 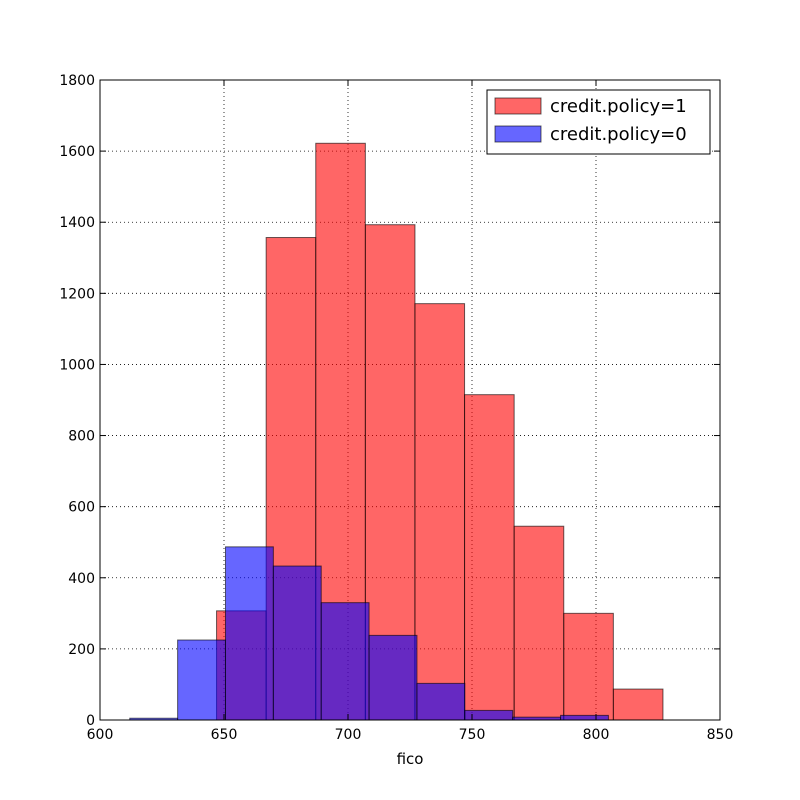 I want to click on y-tick-label: 800, so click(x=81, y=437).